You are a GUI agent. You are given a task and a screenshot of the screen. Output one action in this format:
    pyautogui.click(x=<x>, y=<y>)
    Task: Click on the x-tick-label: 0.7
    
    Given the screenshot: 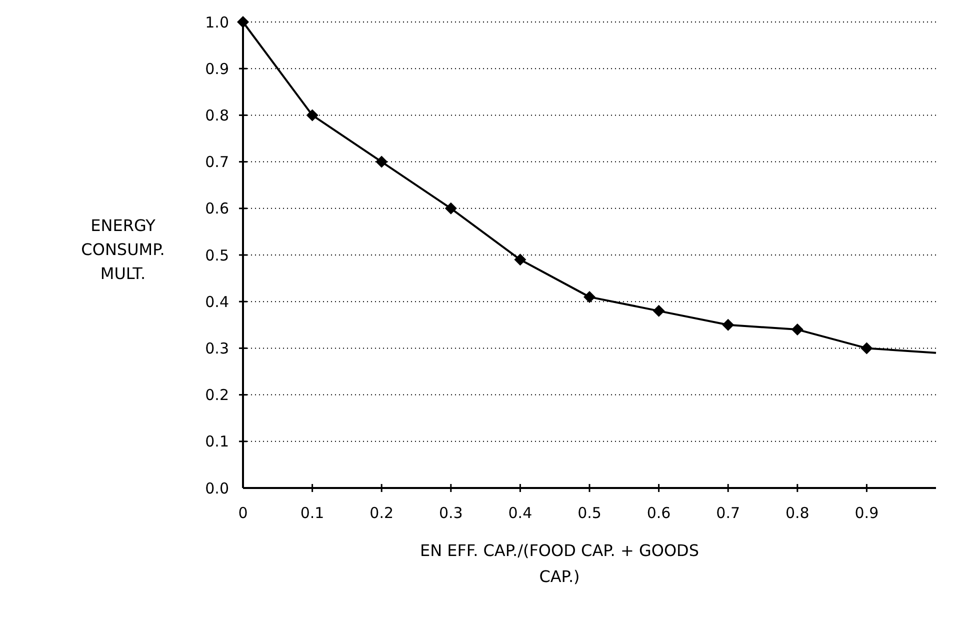 What is the action you would take?
    pyautogui.click(x=728, y=513)
    